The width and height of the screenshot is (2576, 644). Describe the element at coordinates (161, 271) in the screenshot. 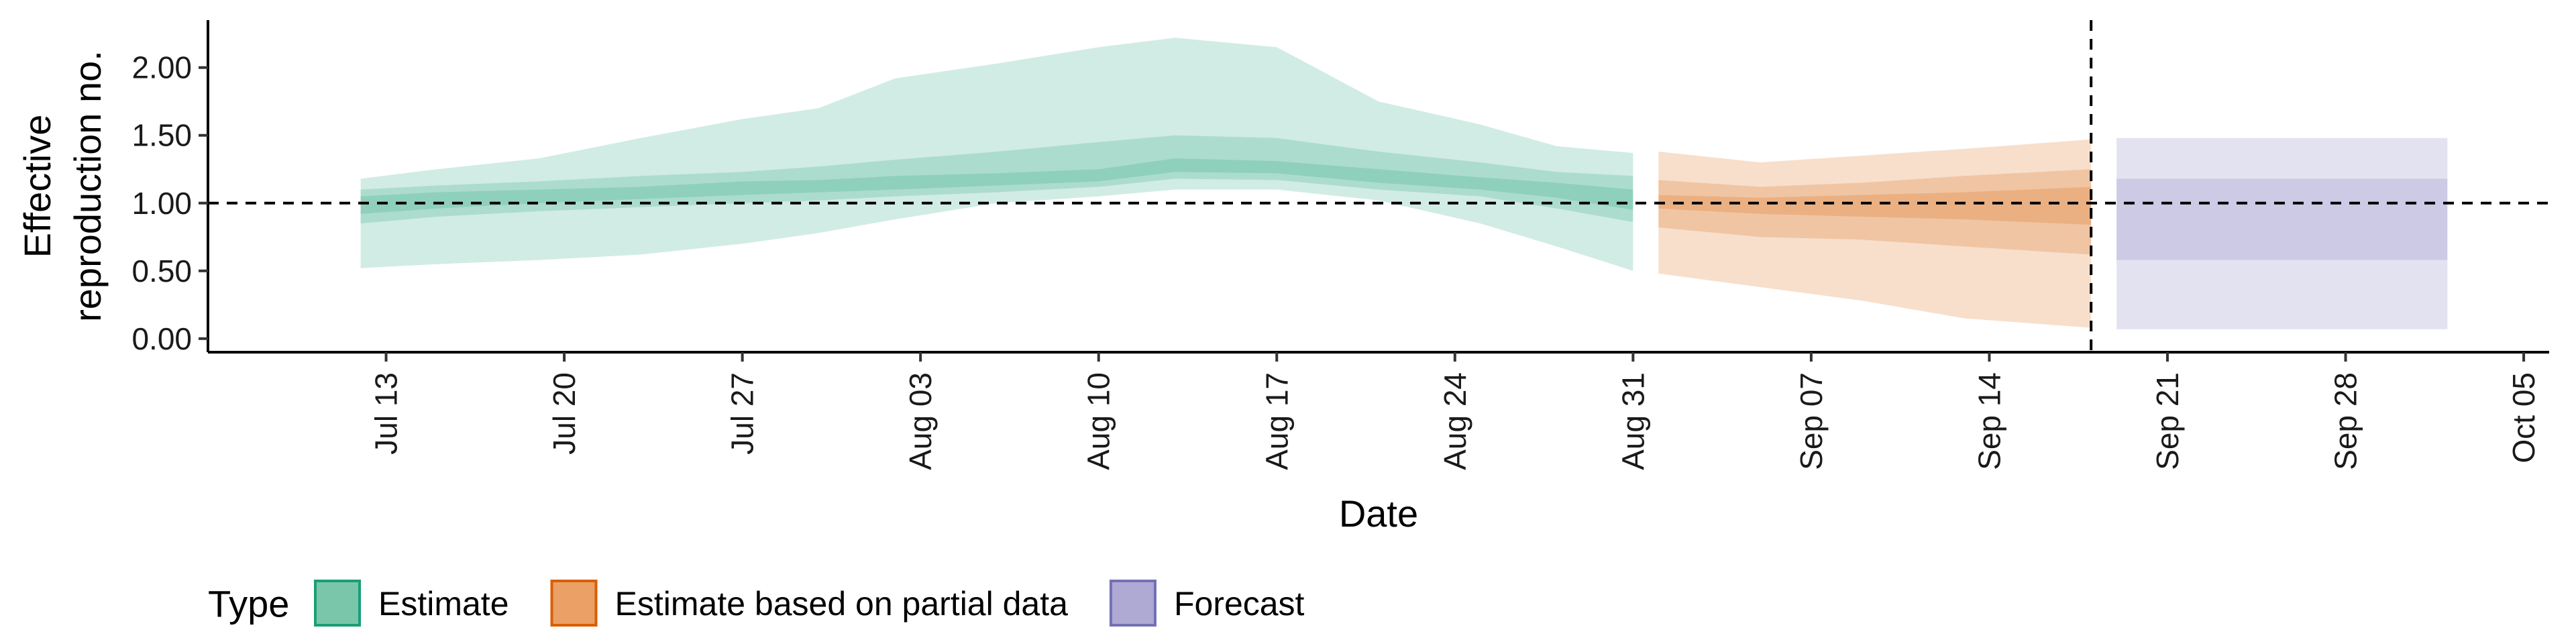

I see `y-tick-label: 0.50` at that location.